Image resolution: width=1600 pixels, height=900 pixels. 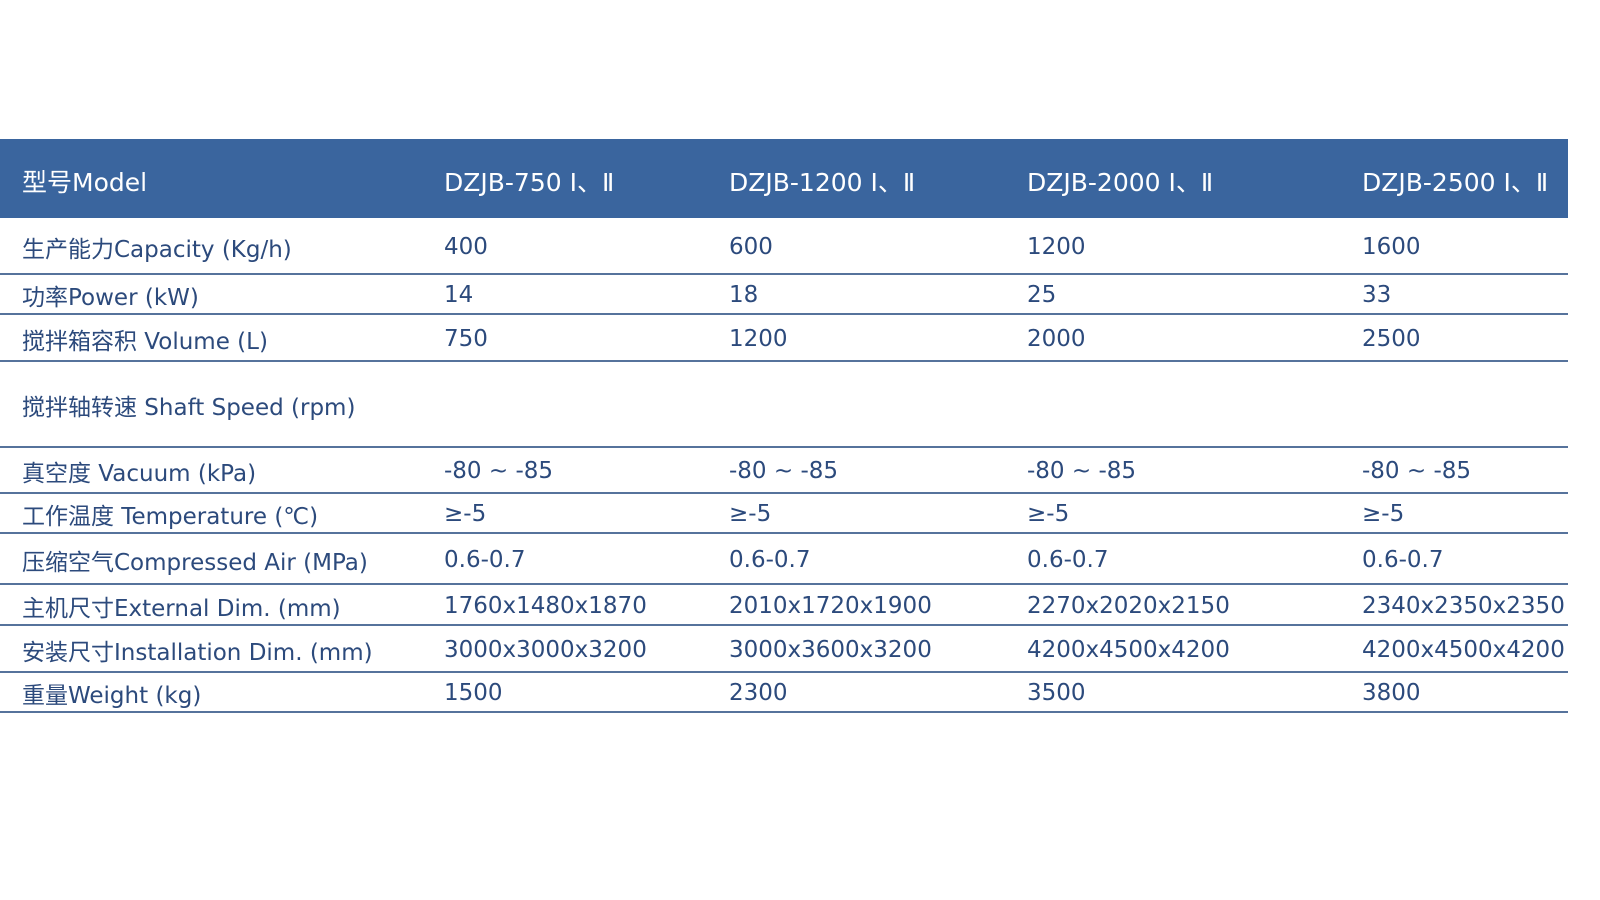 What do you see at coordinates (1455, 182) in the screenshot?
I see `header-cell: DZJB-2500 Ⅰ、Ⅱ` at bounding box center [1455, 182].